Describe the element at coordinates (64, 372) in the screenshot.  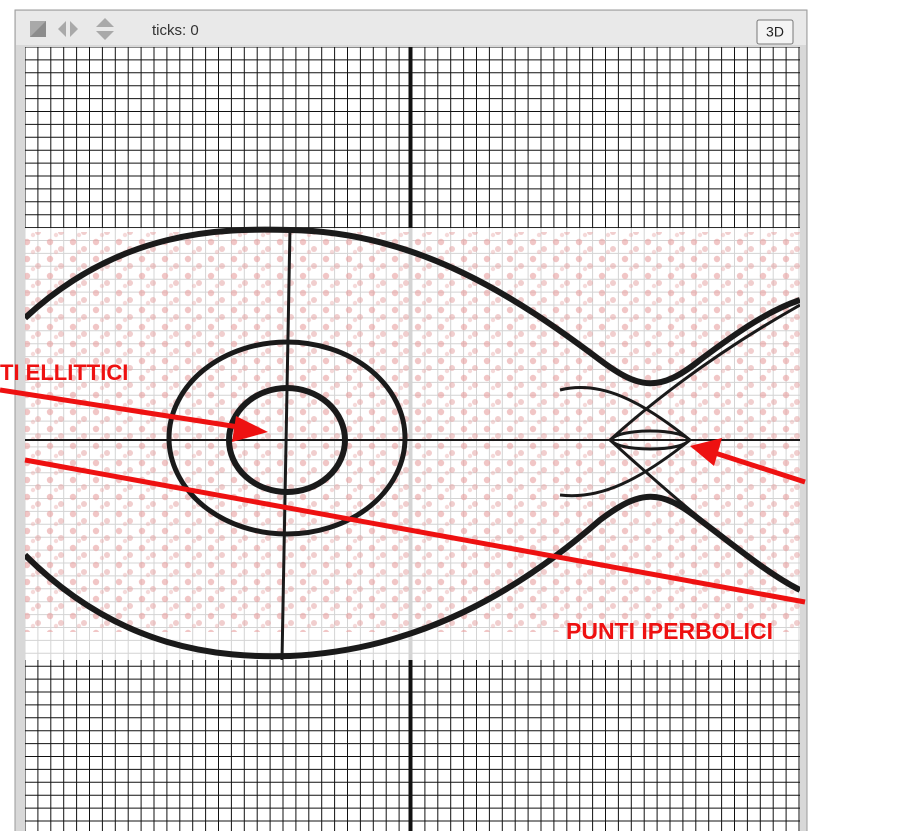
I see `label-elliptic: TI ELLITTICI` at that location.